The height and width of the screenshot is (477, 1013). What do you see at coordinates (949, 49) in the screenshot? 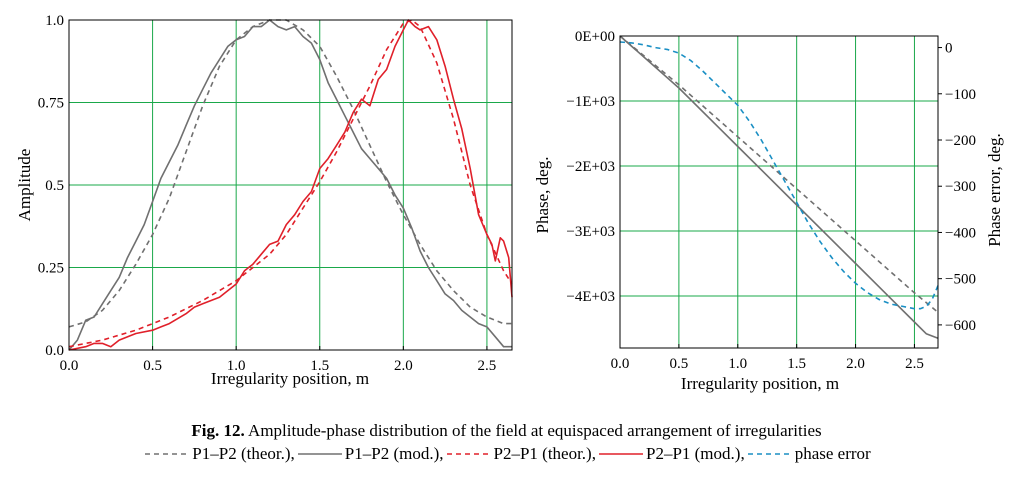
I see `y2-tick-label: 0` at bounding box center [949, 49].